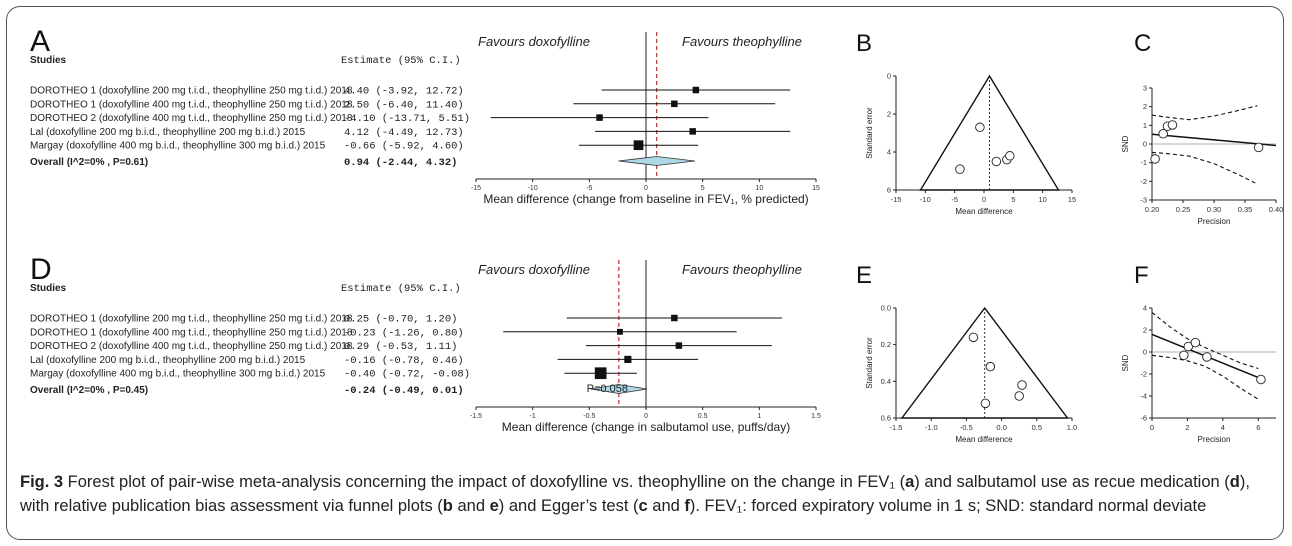 This screenshot has height=546, width=1292. What do you see at coordinates (889, 190) in the screenshot?
I see `y-tick-label: 6` at bounding box center [889, 190].